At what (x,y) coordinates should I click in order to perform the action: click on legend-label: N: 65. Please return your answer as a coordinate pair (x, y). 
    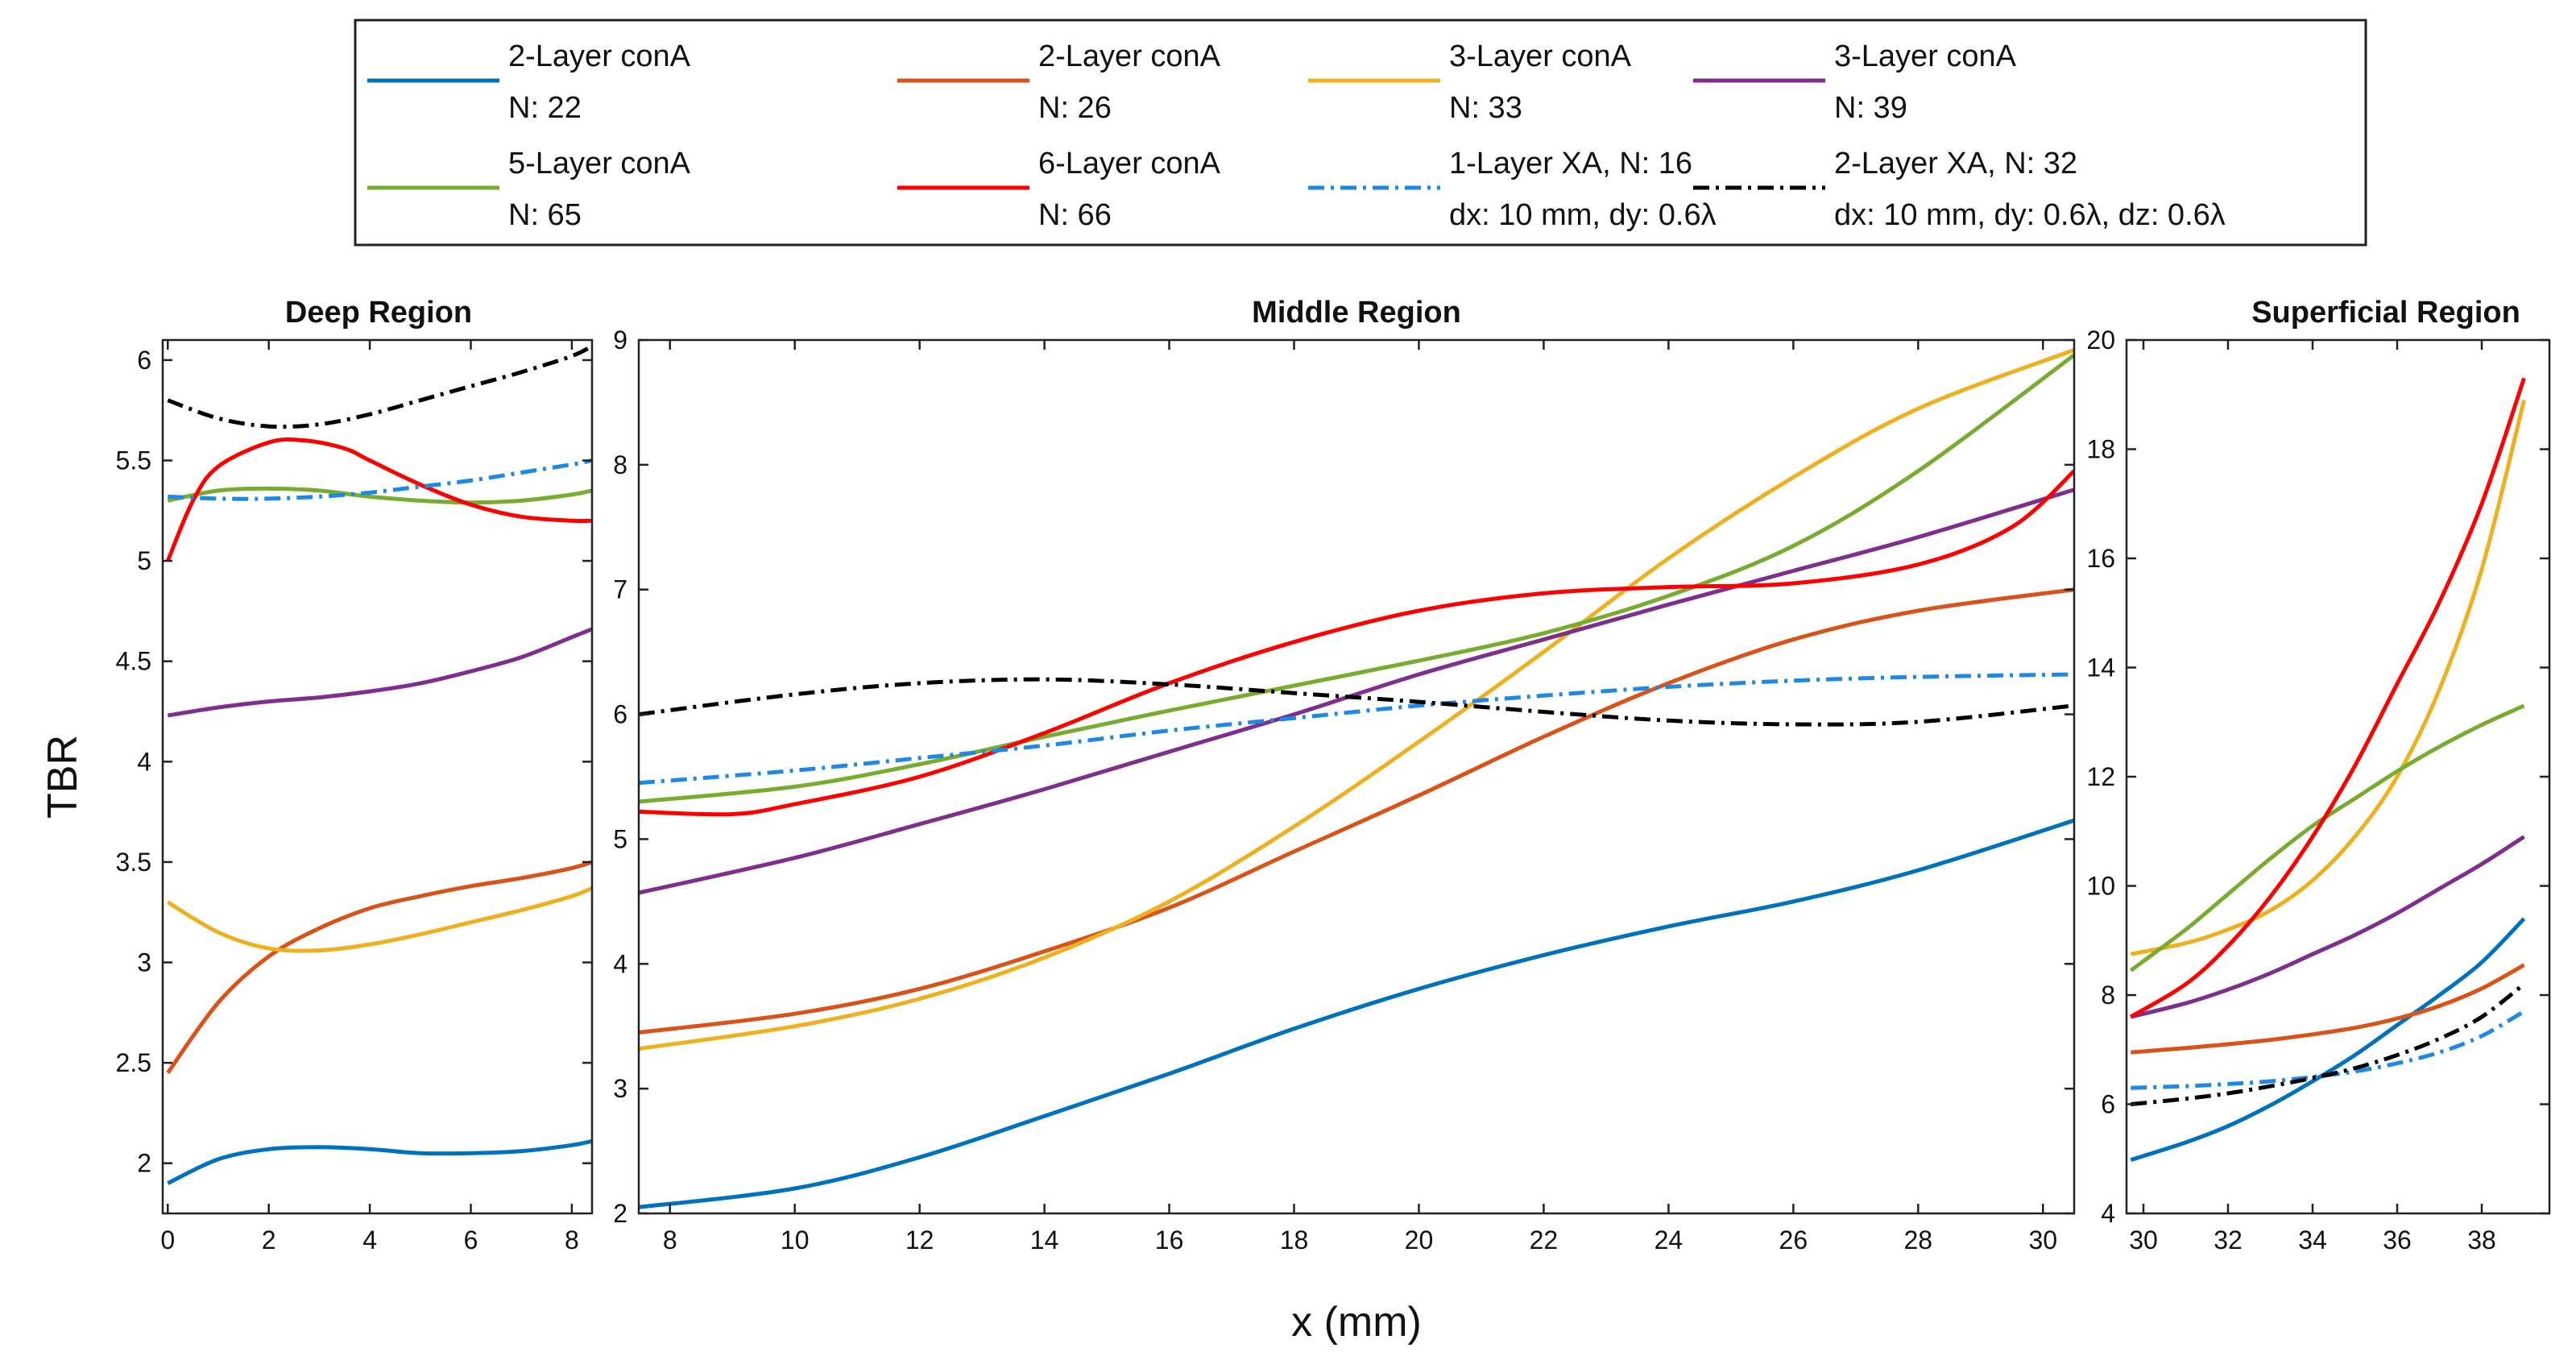
    Looking at the image, I should click on (545, 215).